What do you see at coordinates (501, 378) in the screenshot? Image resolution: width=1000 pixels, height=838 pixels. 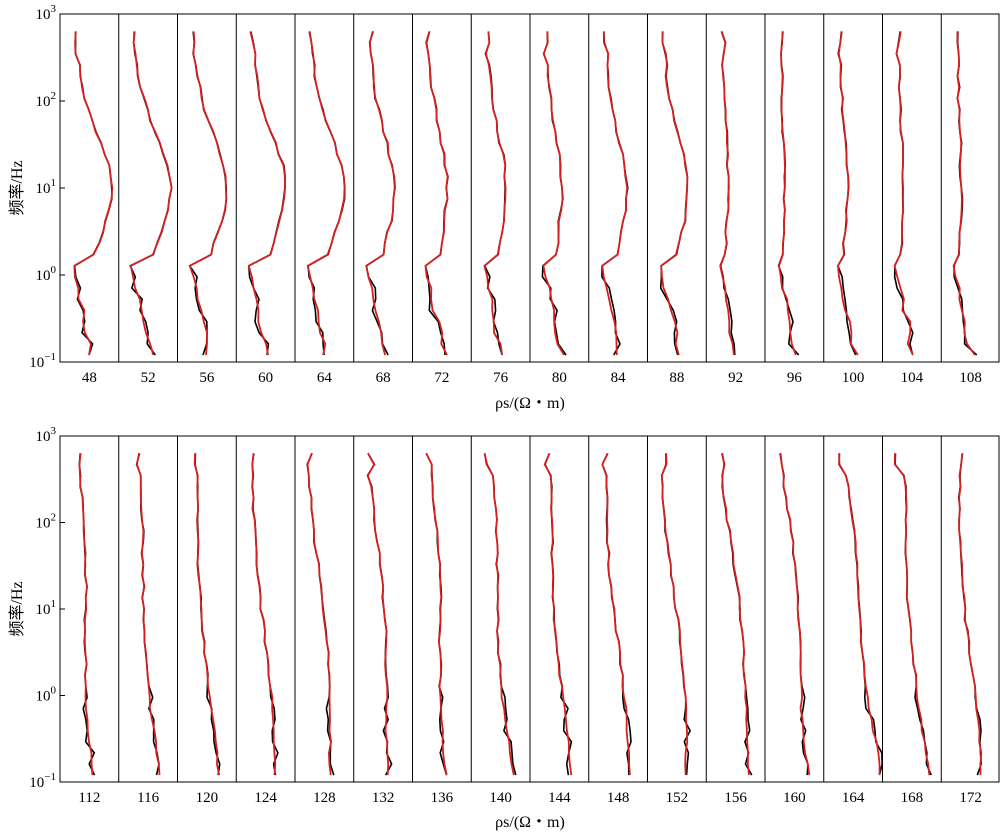 I see `panel-label: 76` at bounding box center [501, 378].